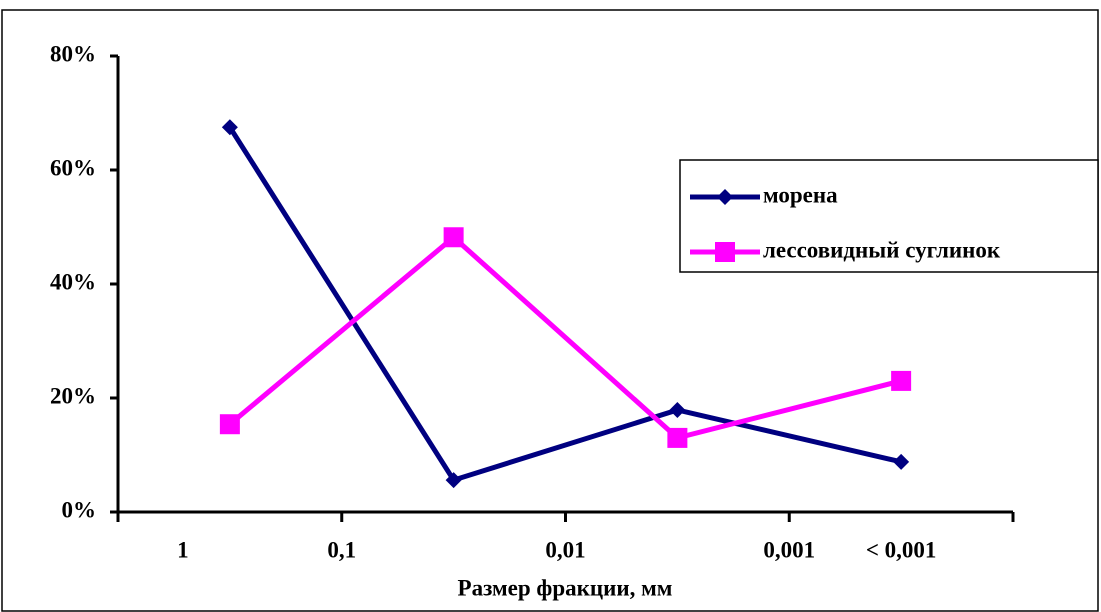  Describe the element at coordinates (73, 281) in the screenshot. I see `y-tick-label: 40%` at that location.